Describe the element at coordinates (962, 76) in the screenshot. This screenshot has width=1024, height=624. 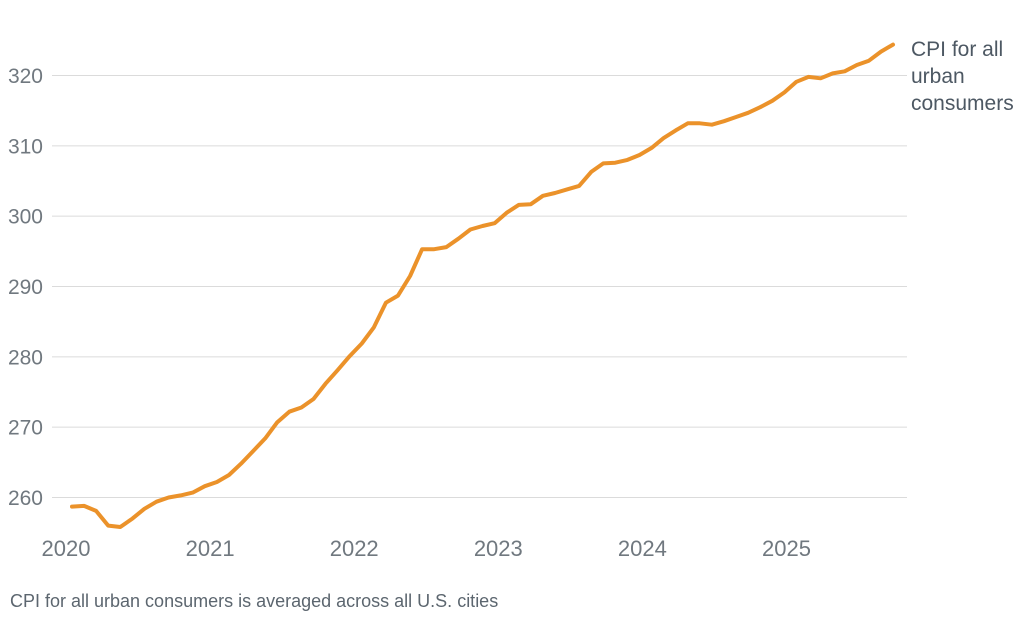
I see `series-label: CPI for all urban consumers` at that location.